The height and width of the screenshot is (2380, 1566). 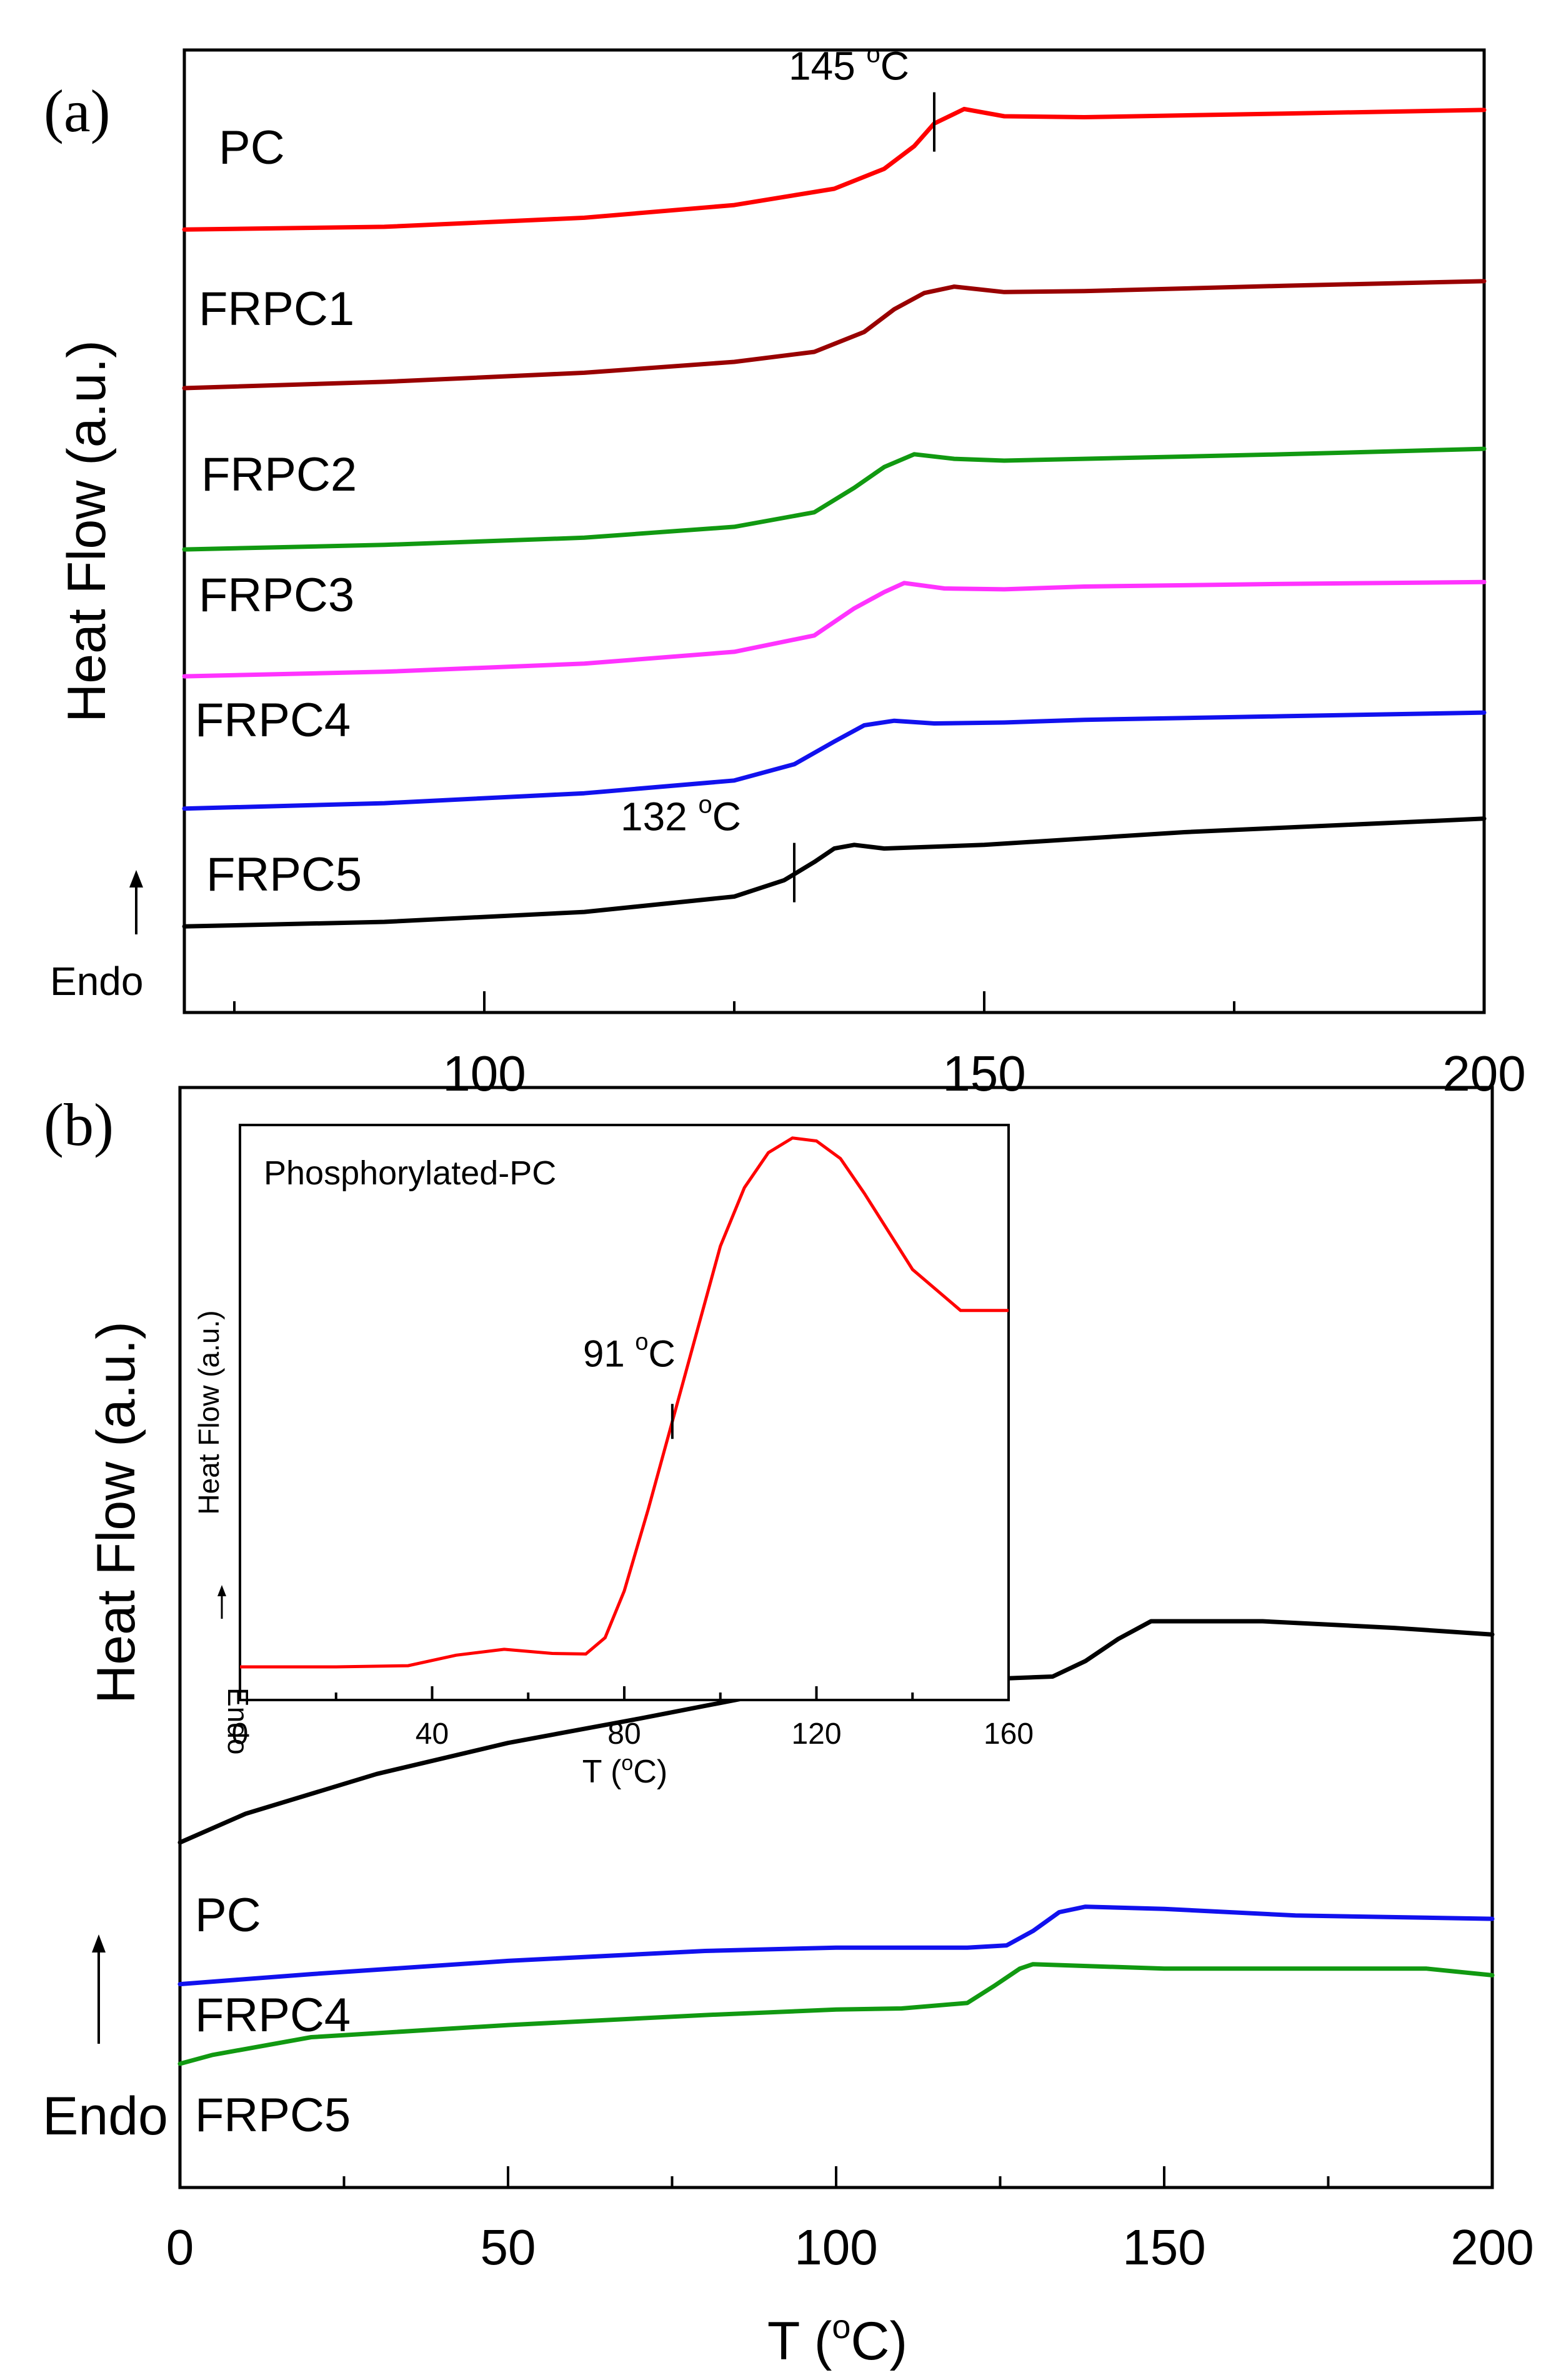 I want to click on inset-tick-label-0: 0, so click(x=240, y=1735).